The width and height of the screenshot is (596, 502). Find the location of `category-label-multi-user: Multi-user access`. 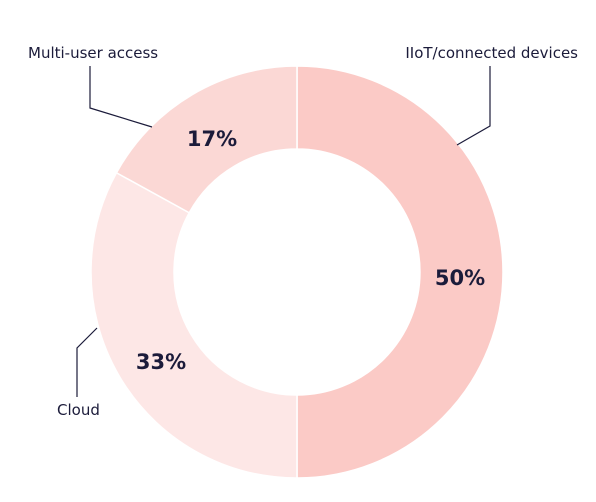

category-label-multi-user: Multi-user access is located at coordinates (93, 53).